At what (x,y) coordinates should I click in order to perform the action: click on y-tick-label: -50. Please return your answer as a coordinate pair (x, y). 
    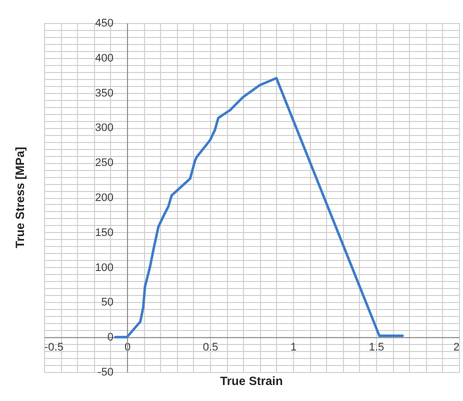
    Looking at the image, I should click on (106, 372).